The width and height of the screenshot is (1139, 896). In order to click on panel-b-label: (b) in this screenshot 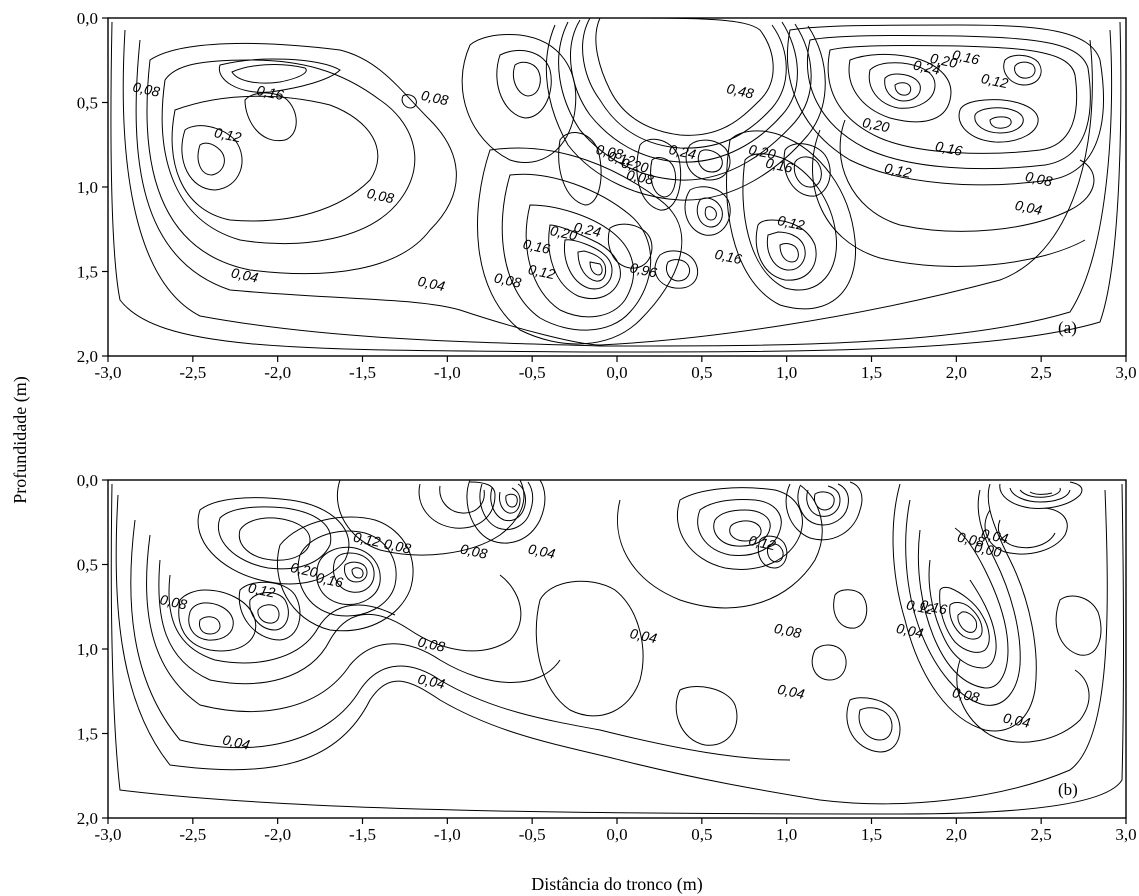, I will do `click(1068, 789)`.